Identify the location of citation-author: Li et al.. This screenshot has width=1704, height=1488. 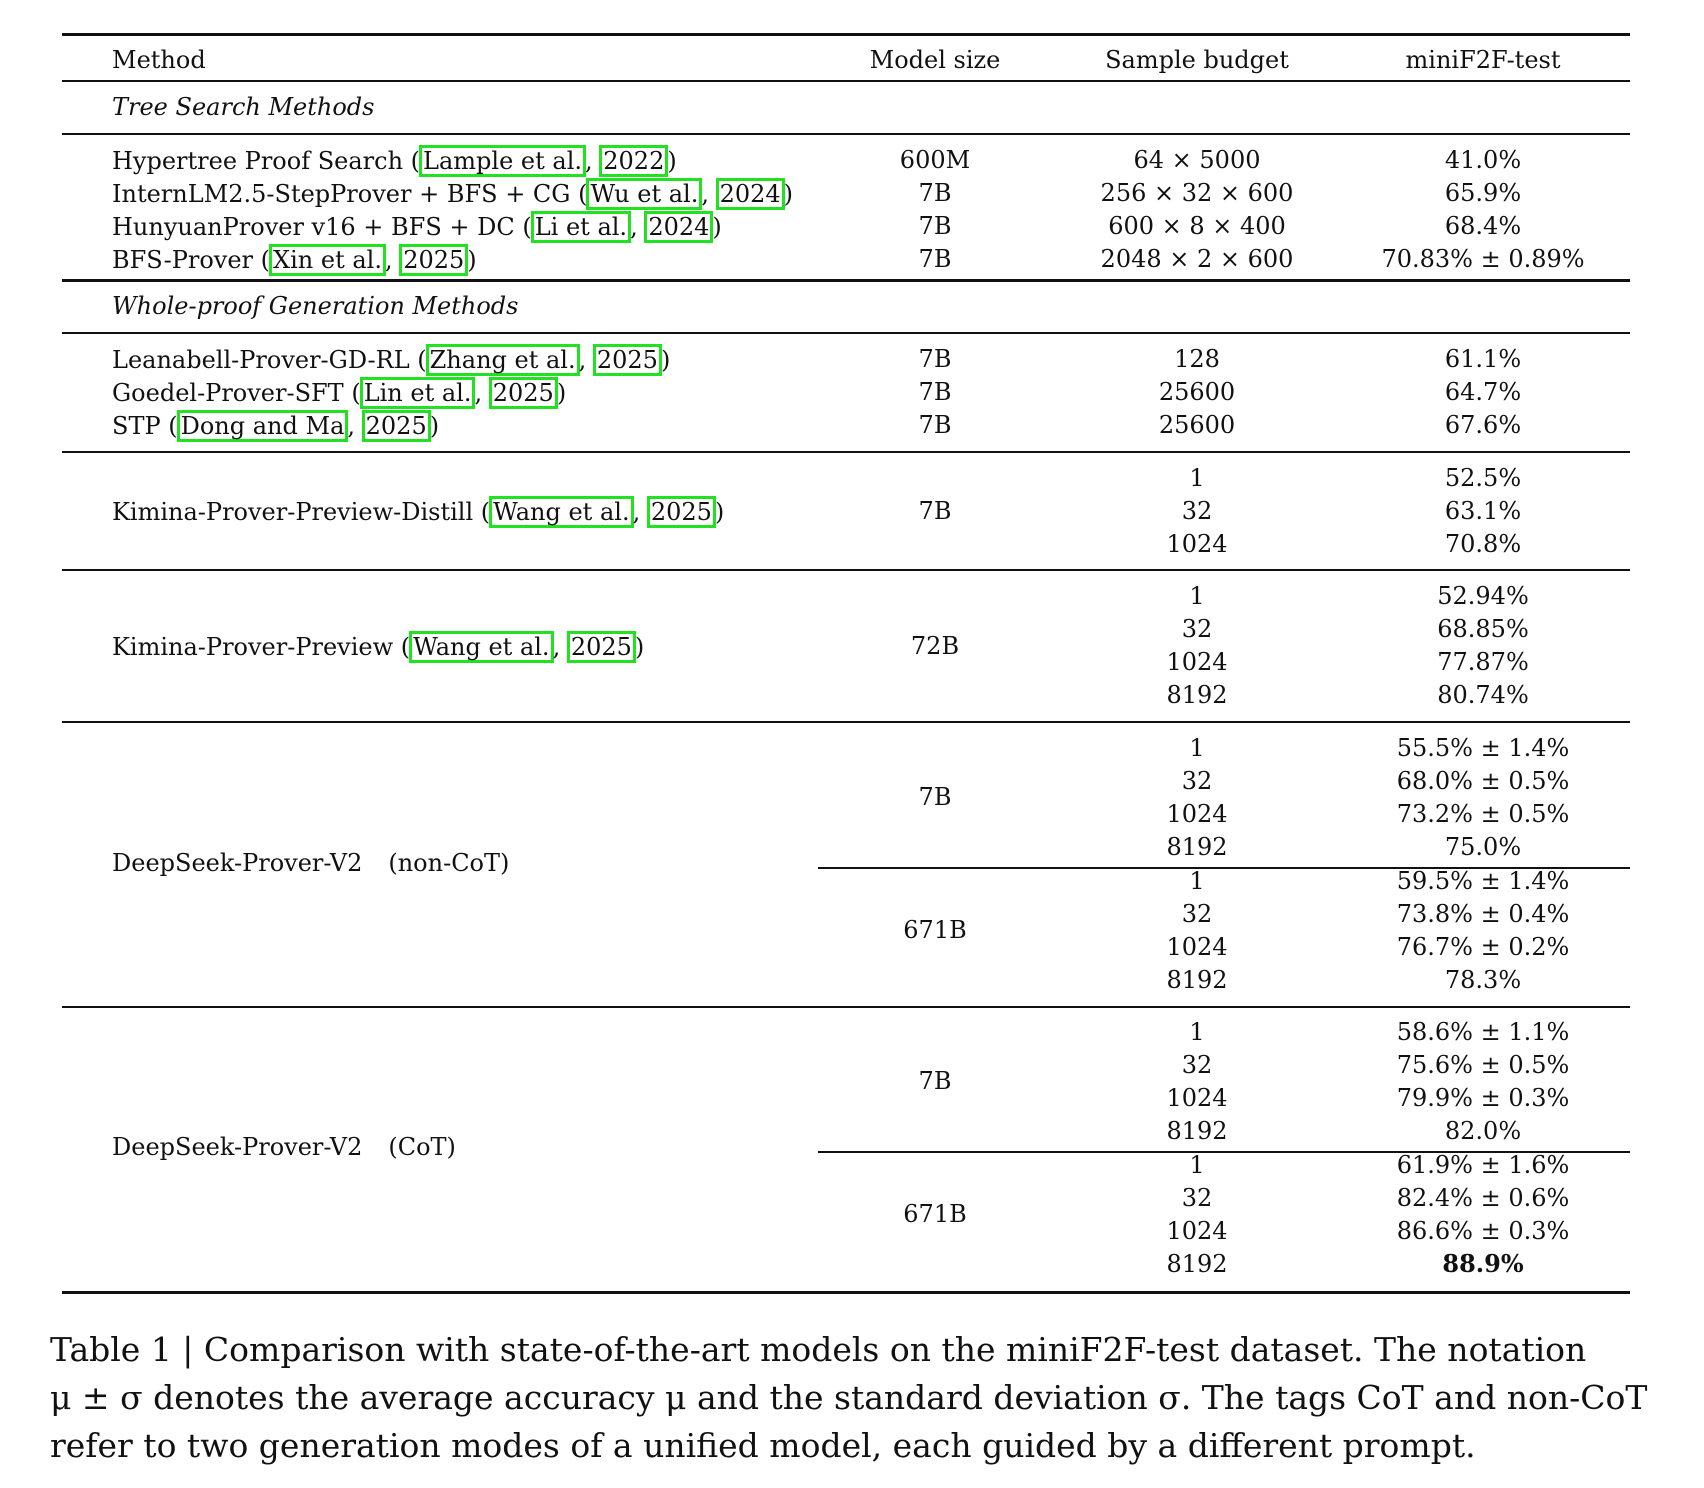
(581, 227).